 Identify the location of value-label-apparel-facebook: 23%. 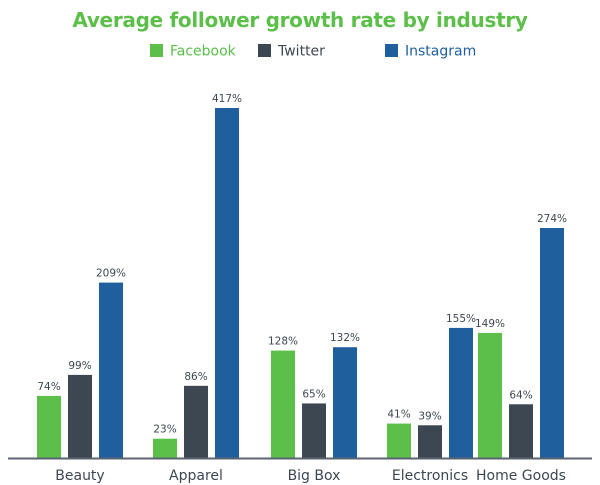
(164, 430).